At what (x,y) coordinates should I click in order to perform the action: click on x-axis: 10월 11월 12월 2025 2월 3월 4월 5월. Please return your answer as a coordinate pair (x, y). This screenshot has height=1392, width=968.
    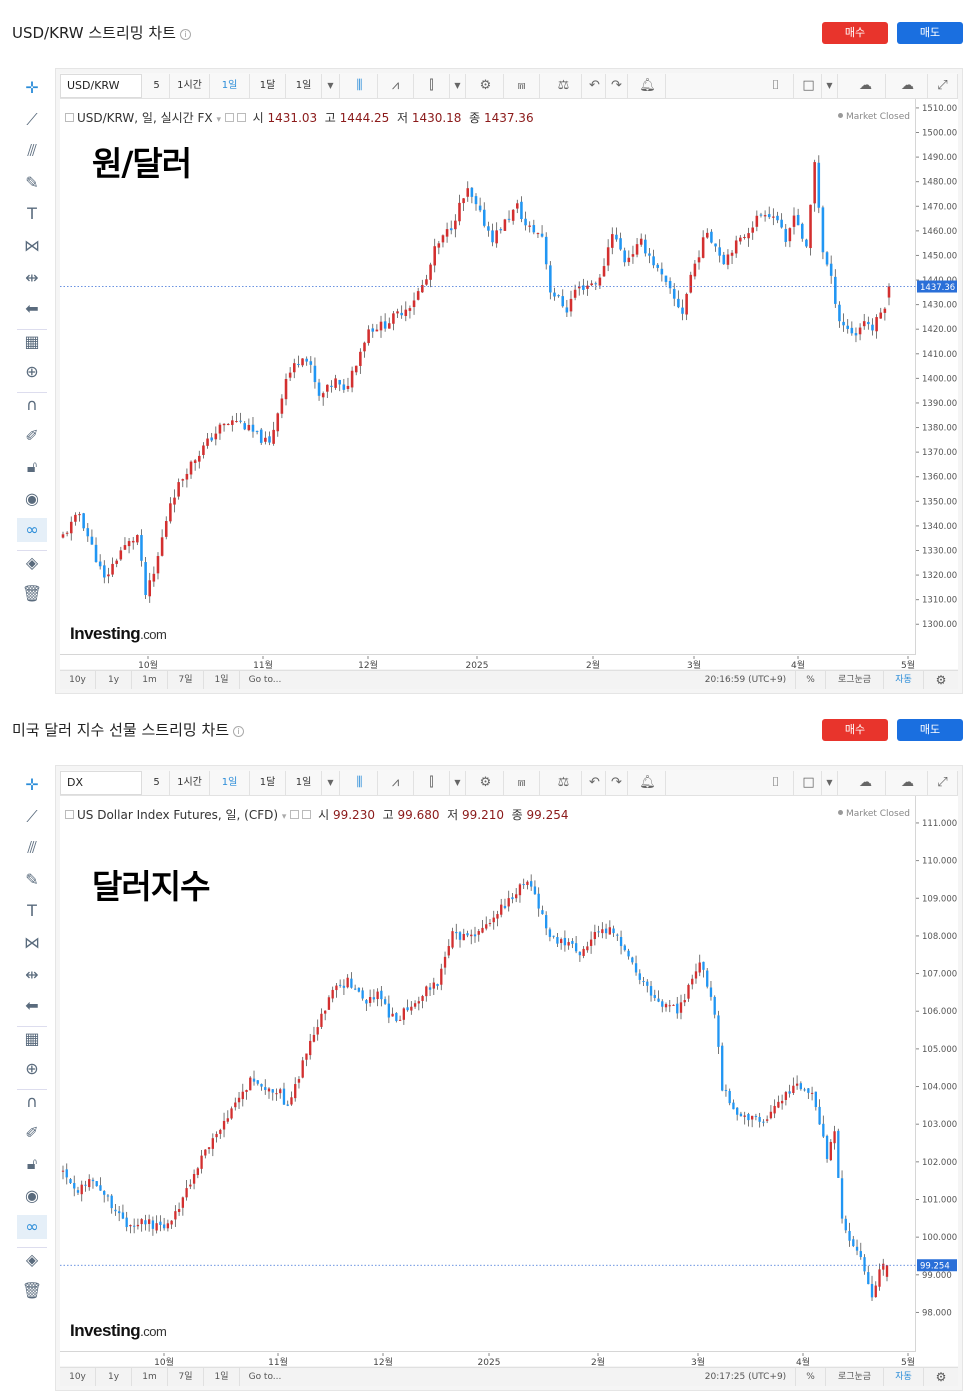
    Looking at the image, I should click on (509, 1360).